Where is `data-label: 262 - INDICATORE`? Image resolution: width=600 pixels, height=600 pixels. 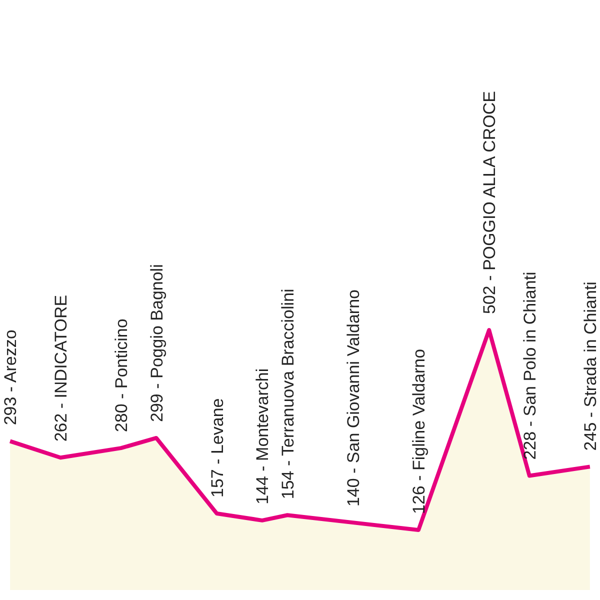
data-label: 262 - INDICATORE is located at coordinates (61, 368).